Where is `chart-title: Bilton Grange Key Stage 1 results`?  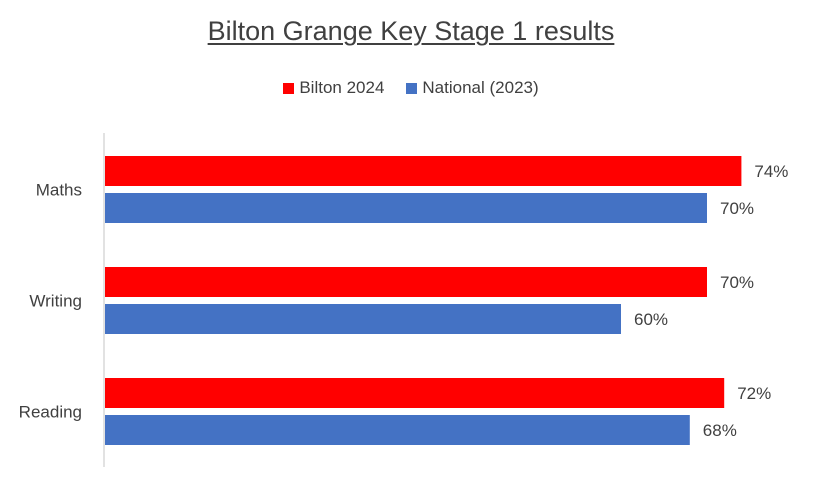
chart-title: Bilton Grange Key Stage 1 results is located at coordinates (411, 31).